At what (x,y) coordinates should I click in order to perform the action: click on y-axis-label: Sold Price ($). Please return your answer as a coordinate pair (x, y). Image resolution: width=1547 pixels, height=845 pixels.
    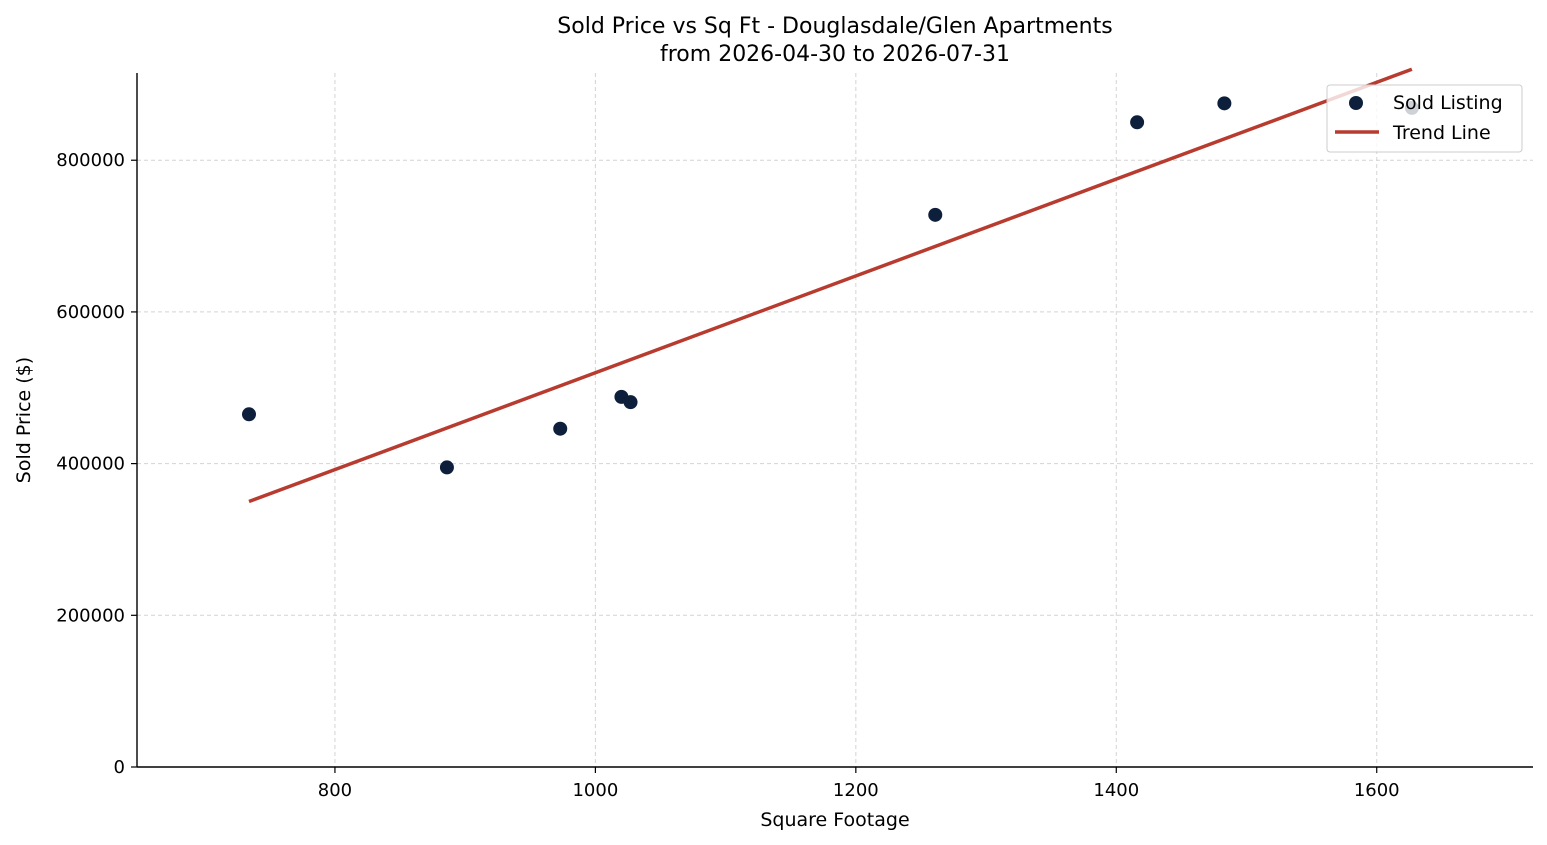
    Looking at the image, I should click on (24, 420).